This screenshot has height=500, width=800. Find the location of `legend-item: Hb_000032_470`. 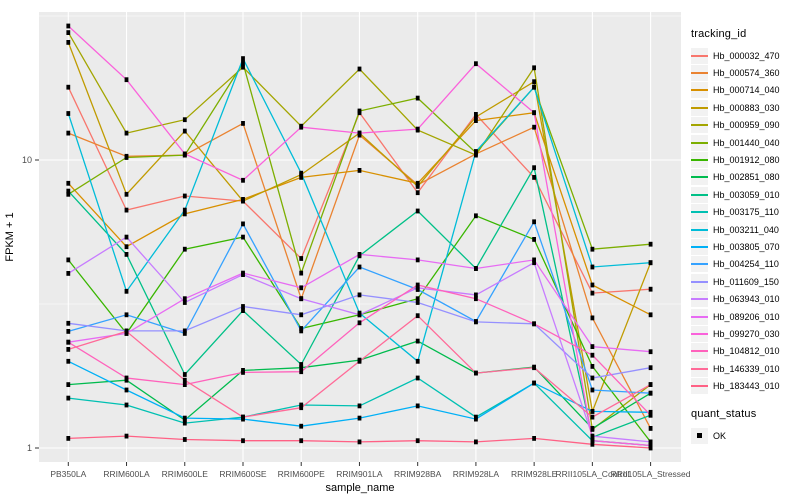

legend-item: Hb_000032_470 is located at coordinates (745, 55).